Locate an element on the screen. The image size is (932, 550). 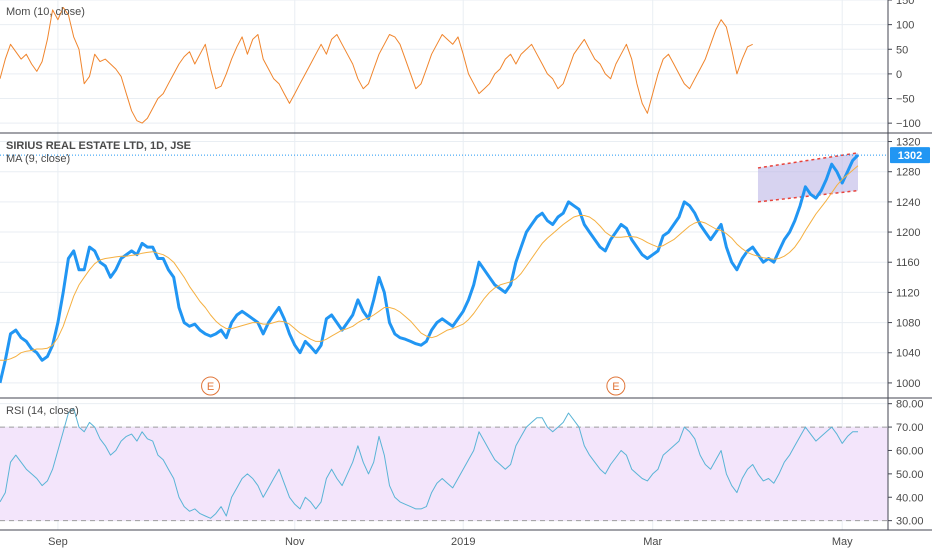
rsi-y-tick-label: 80.00 is located at coordinates (910, 405).